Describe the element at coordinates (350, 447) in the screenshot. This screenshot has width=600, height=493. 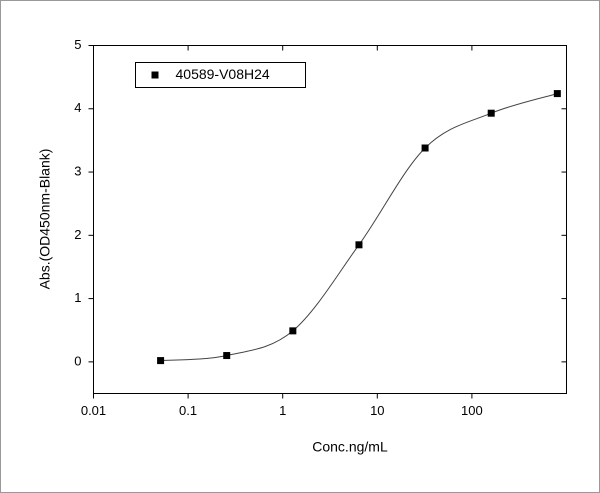
I see `x-axis-title: Conc.ng/mL` at that location.